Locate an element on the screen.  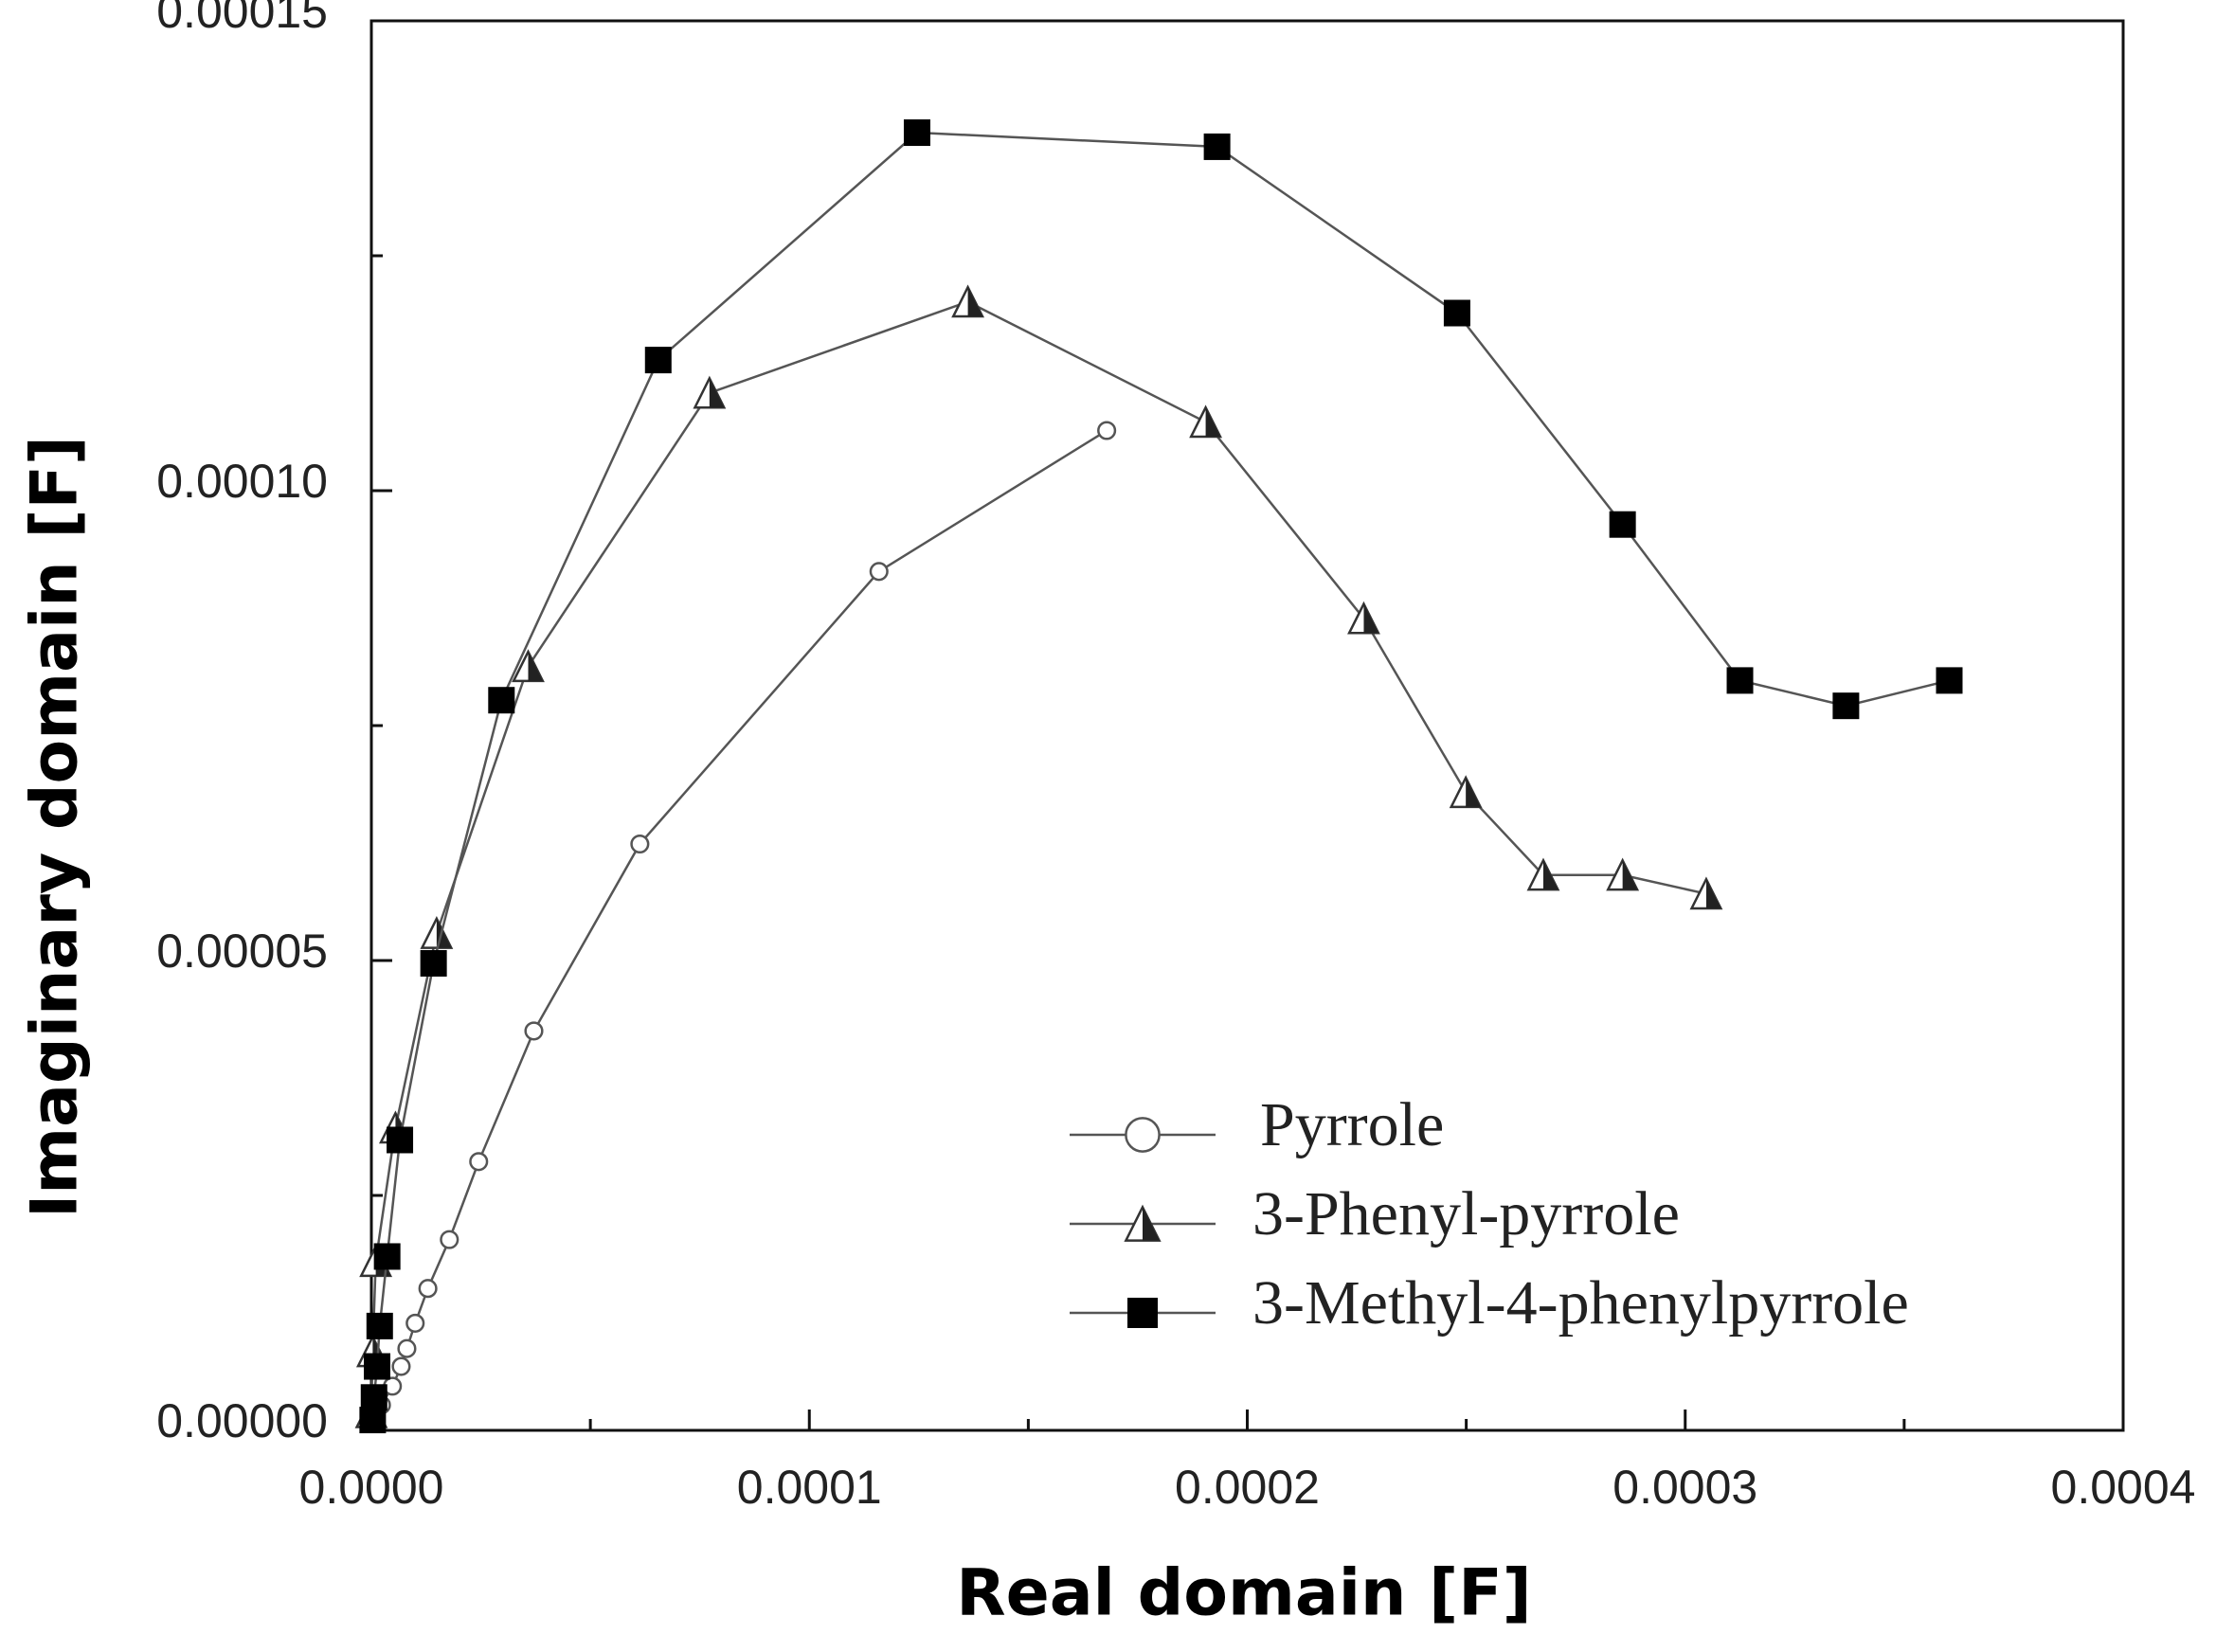
legend-label: 3-Methyl-4-phenylpyrrole is located at coordinates (1580, 1303).